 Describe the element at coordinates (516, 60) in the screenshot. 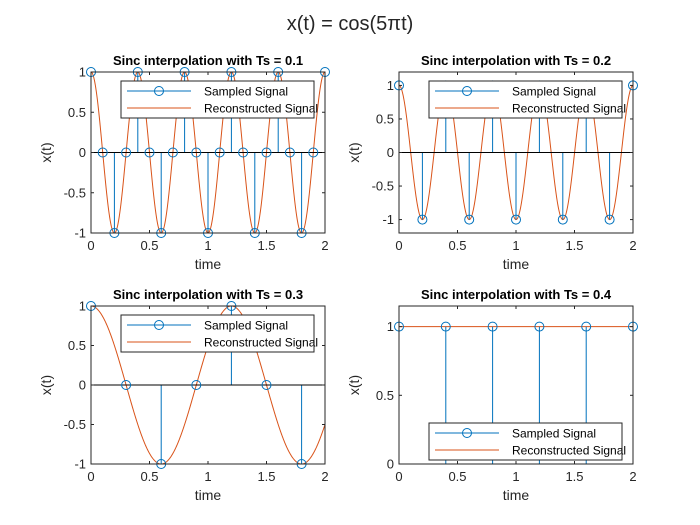

I see `subplot-title: Sinc interpolation with Ts = 0.2` at that location.